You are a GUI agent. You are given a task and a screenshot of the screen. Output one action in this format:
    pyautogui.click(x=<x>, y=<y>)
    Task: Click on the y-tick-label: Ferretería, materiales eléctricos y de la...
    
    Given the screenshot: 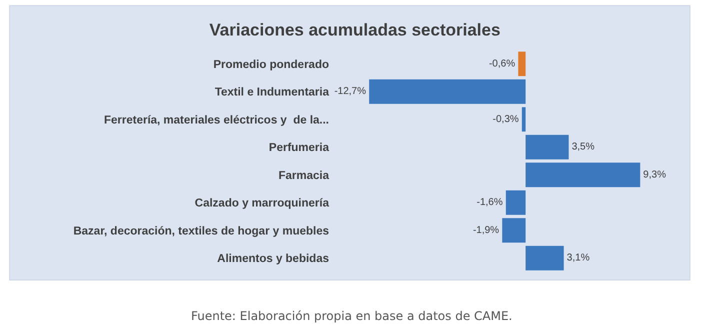 What is the action you would take?
    pyautogui.click(x=216, y=120)
    